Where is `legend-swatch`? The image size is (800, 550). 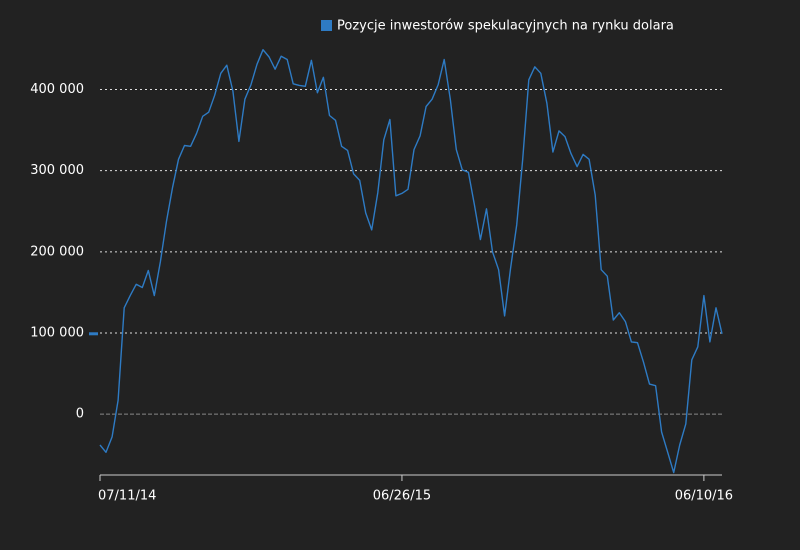 legend-swatch is located at coordinates (326, 25).